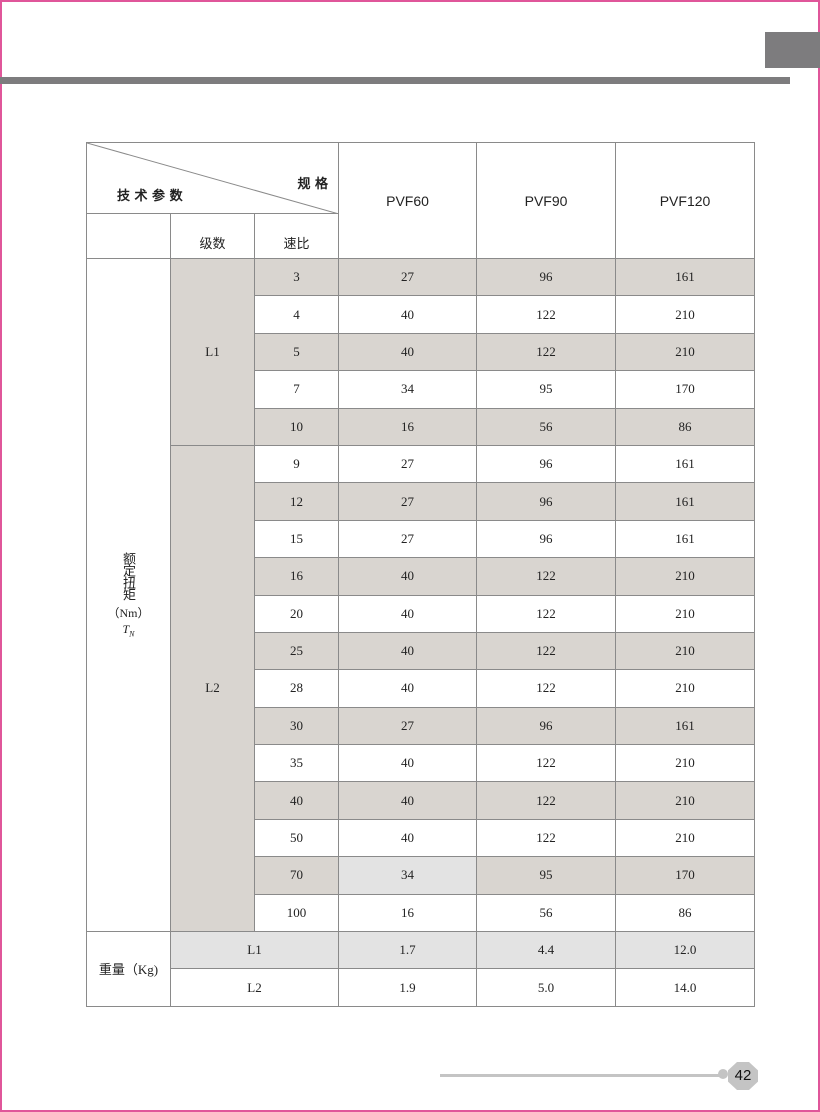 This screenshot has height=1112, width=820. I want to click on page-border-left, so click(1, 556).